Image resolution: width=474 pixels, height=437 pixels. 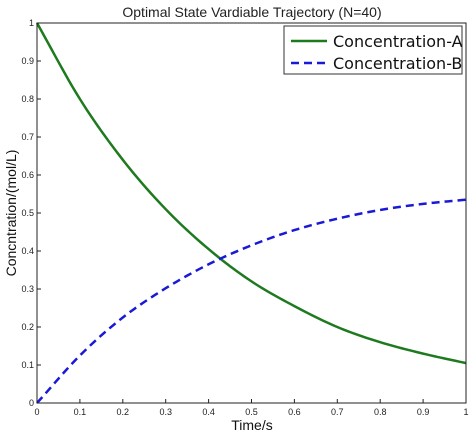 What do you see at coordinates (208, 412) in the screenshot?
I see `x-tick-label: 0.4` at bounding box center [208, 412].